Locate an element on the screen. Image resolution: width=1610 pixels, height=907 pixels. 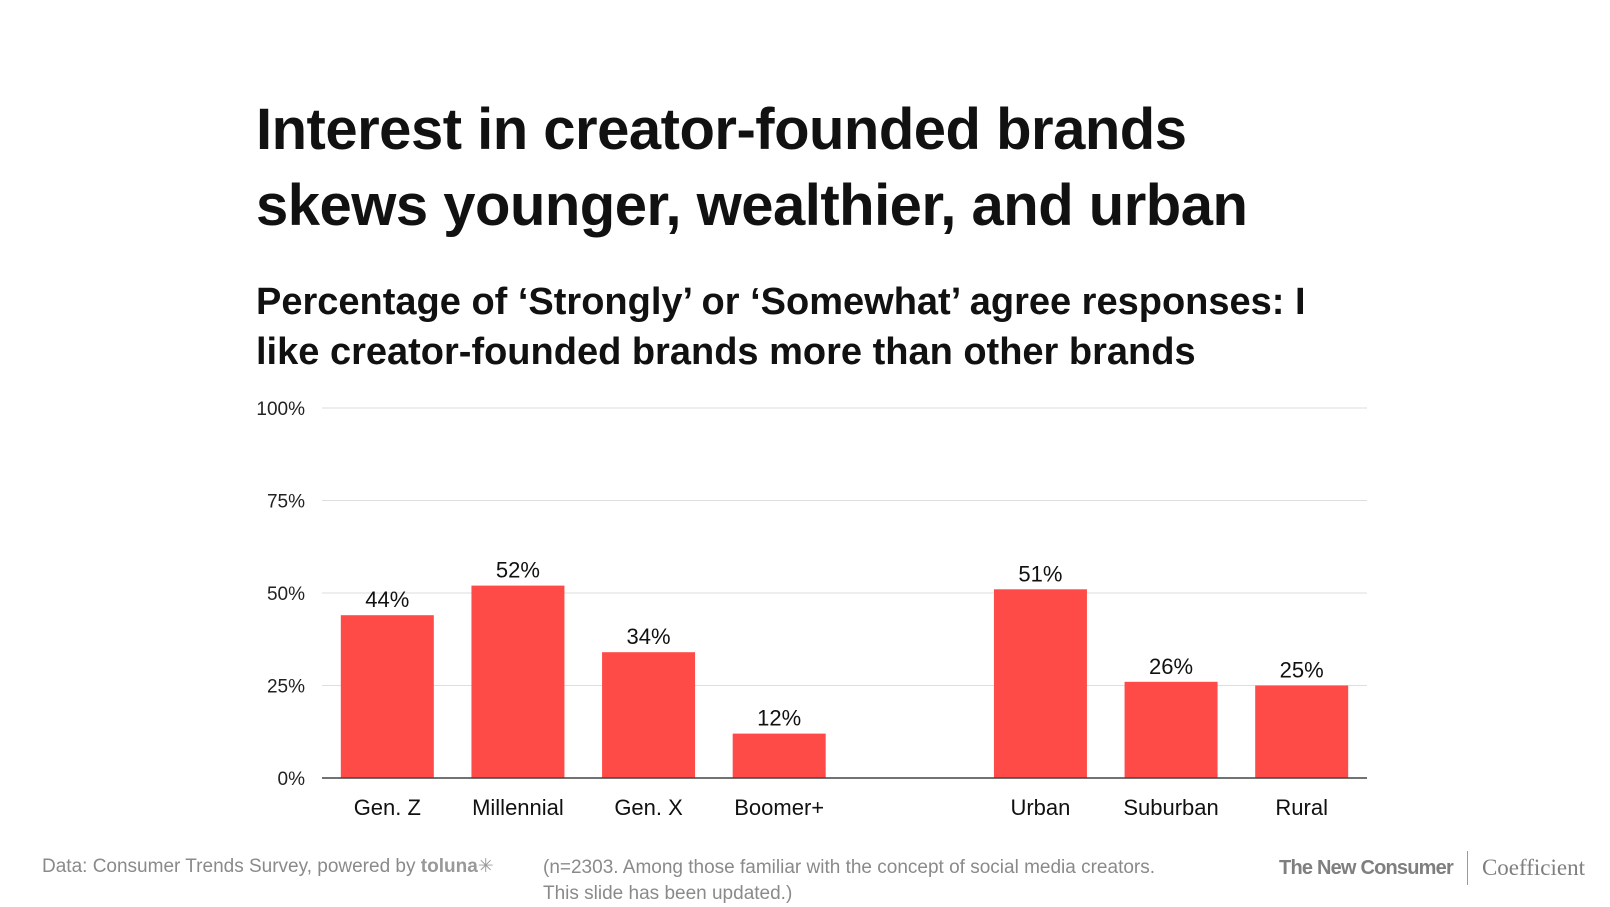
data-label: 12% is located at coordinates (779, 718).